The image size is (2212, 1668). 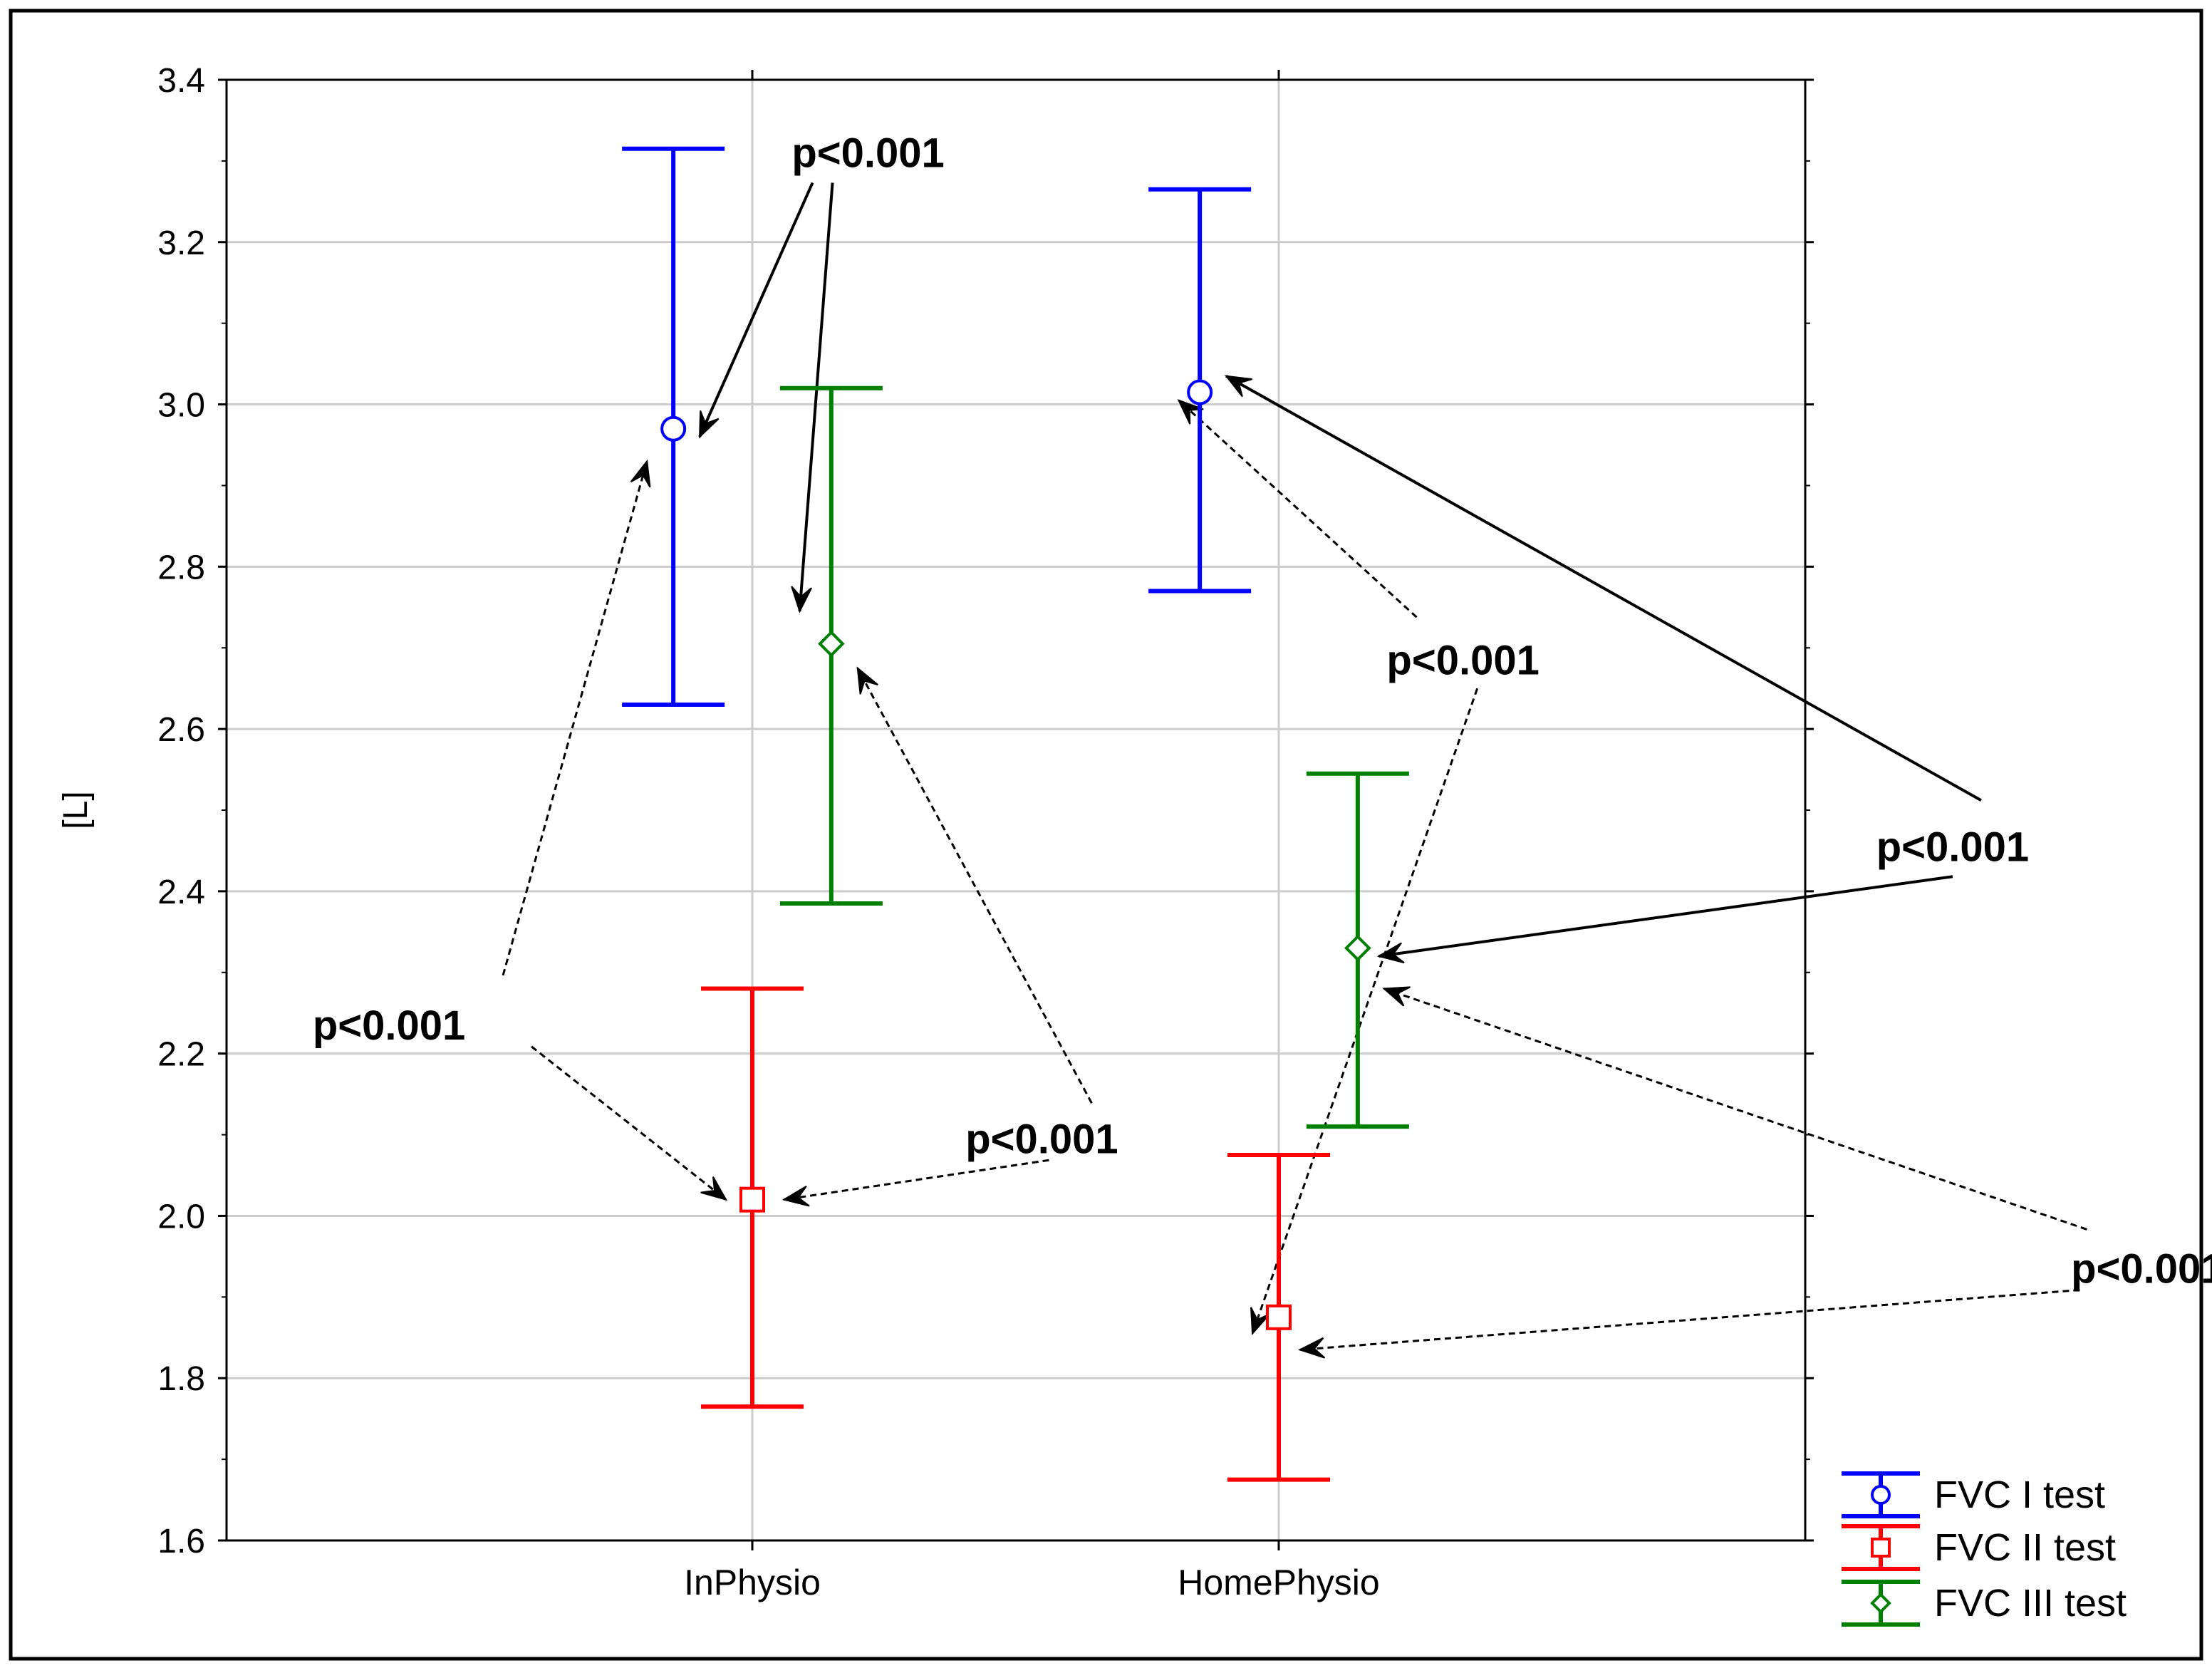 What do you see at coordinates (752, 1582) in the screenshot?
I see `x-tick-label-0: InPhysio` at bounding box center [752, 1582].